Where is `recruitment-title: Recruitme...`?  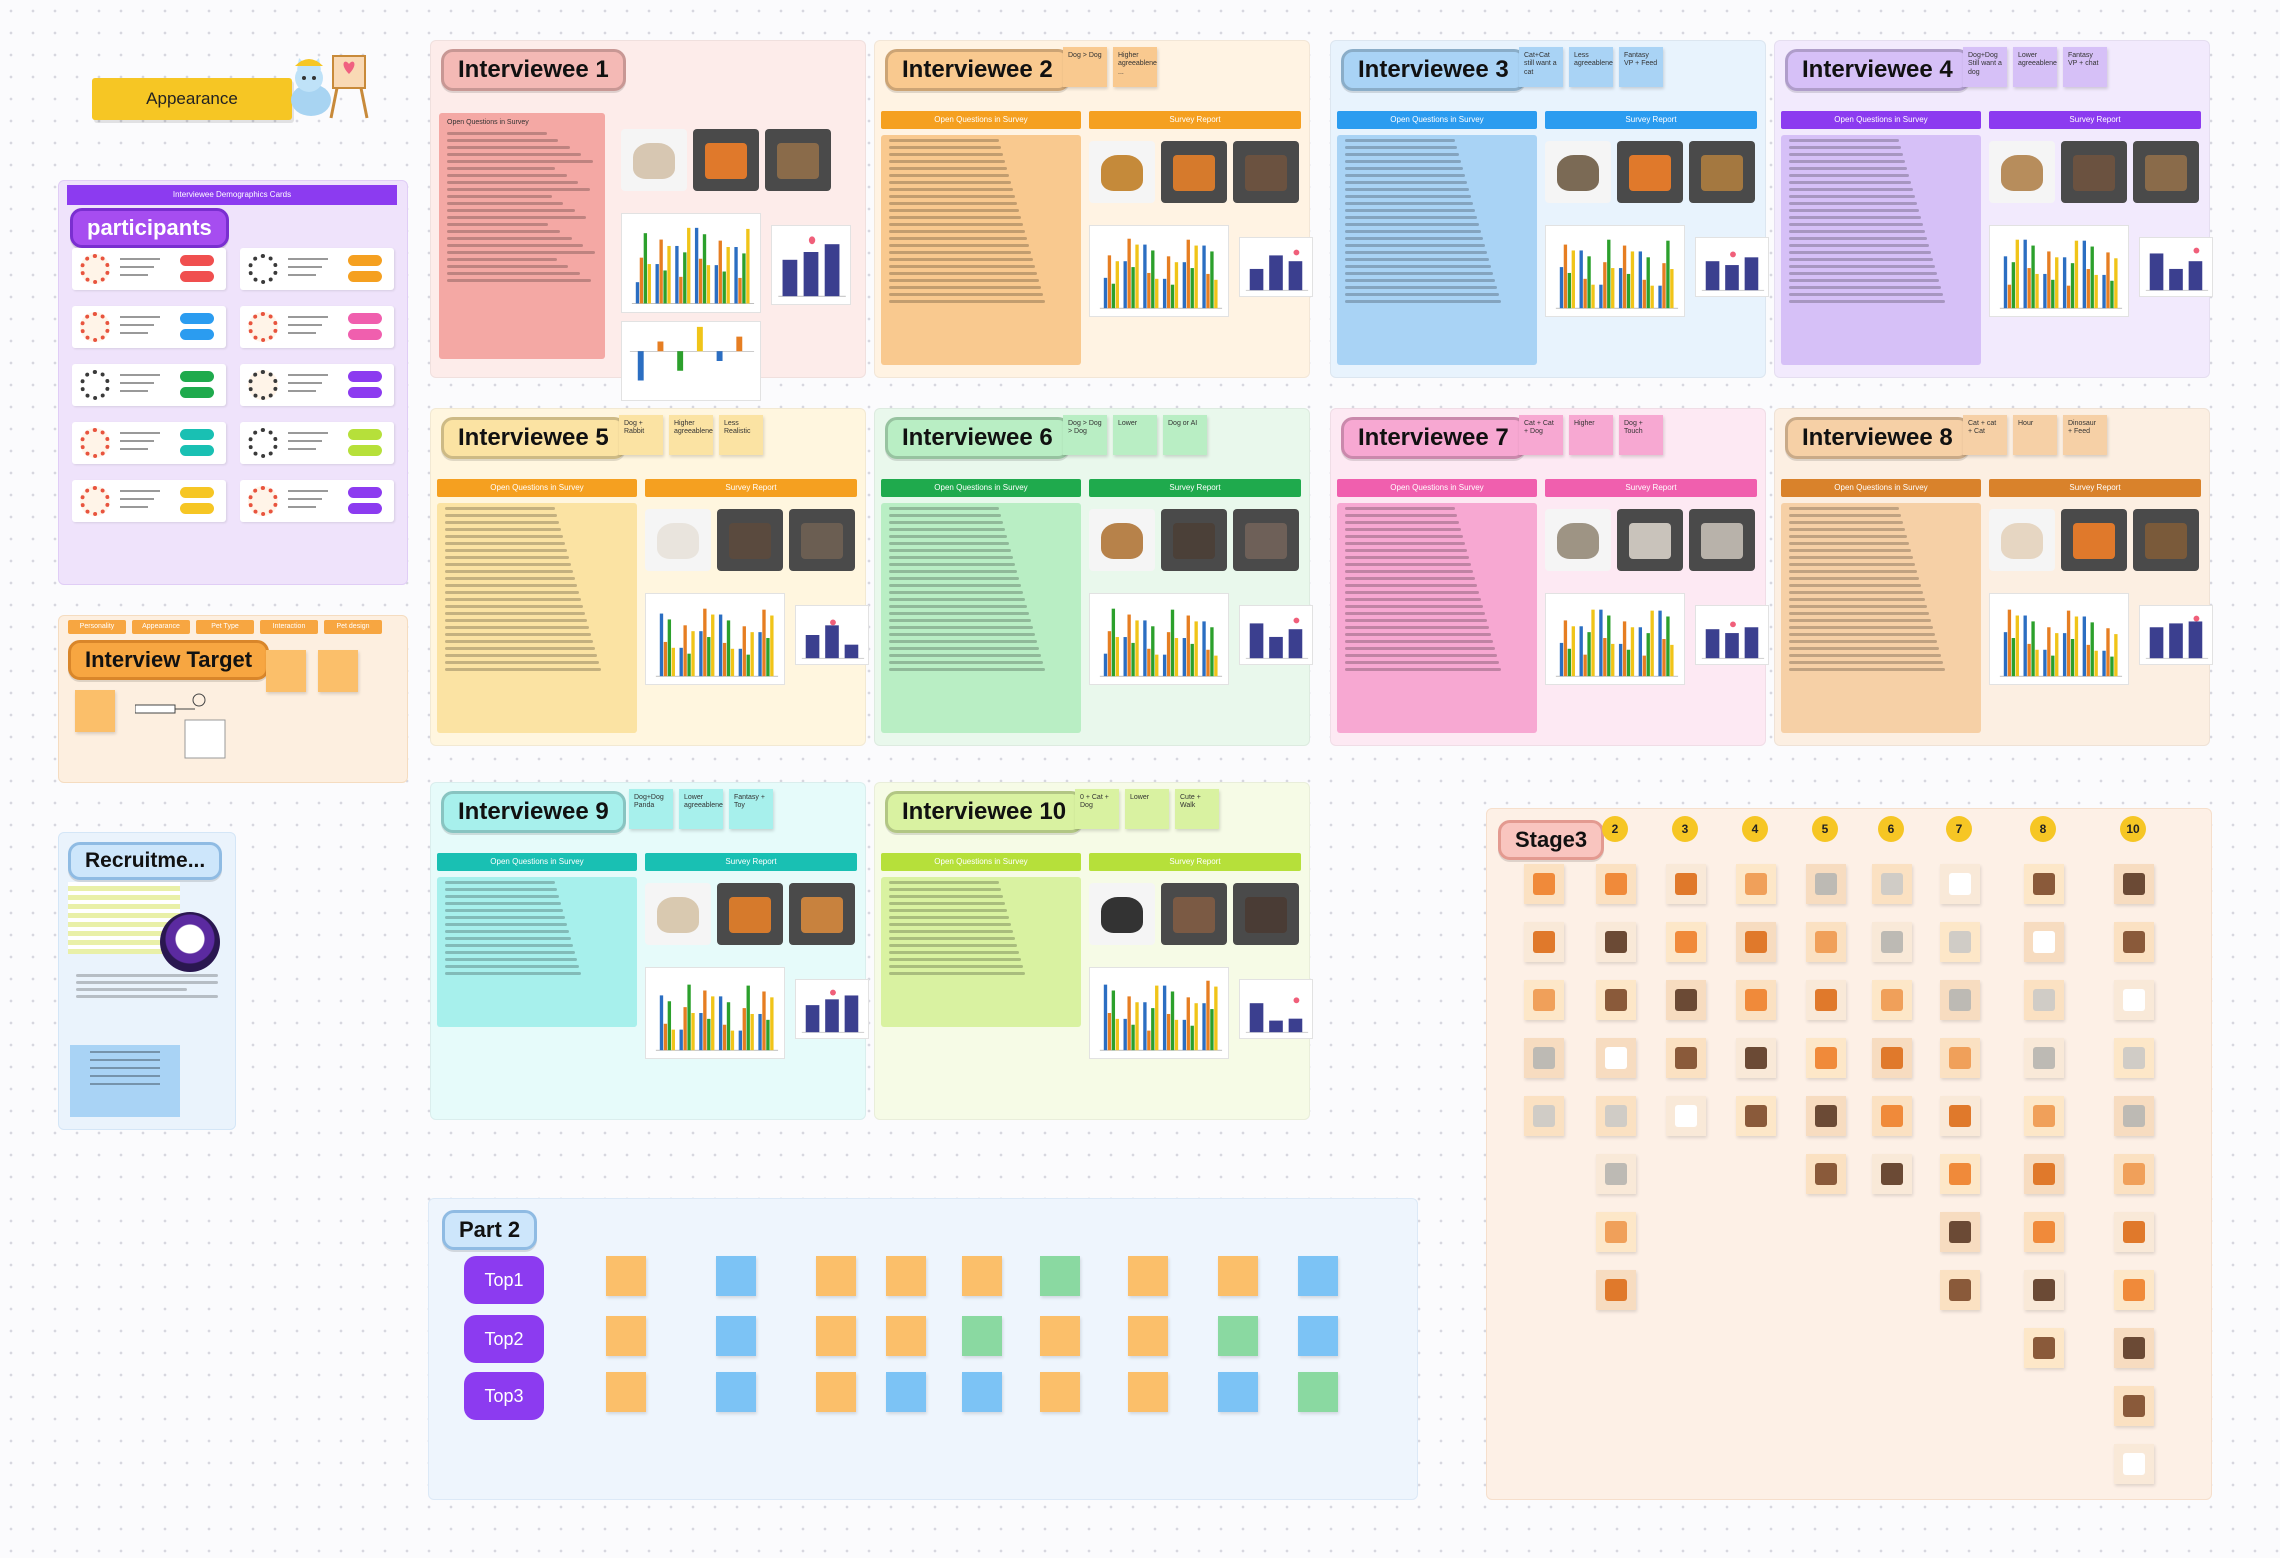 recruitment-title: Recruitme... is located at coordinates (145, 861).